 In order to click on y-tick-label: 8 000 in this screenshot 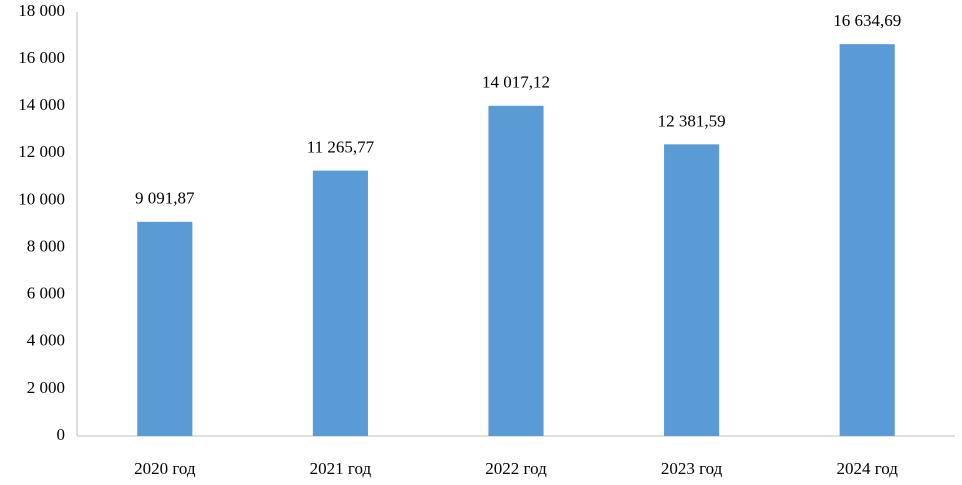, I will do `click(46, 245)`.